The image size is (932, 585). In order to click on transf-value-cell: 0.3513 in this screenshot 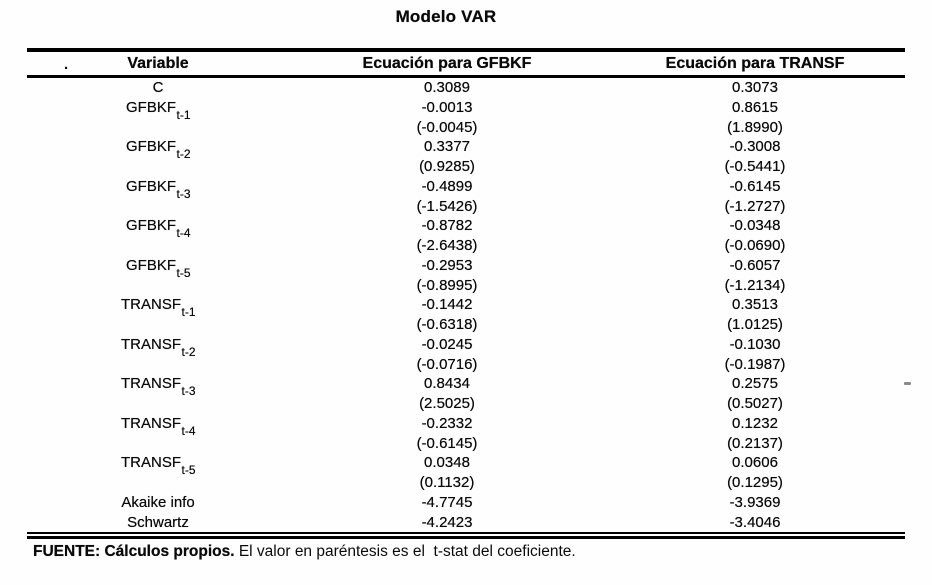, I will do `click(755, 305)`.